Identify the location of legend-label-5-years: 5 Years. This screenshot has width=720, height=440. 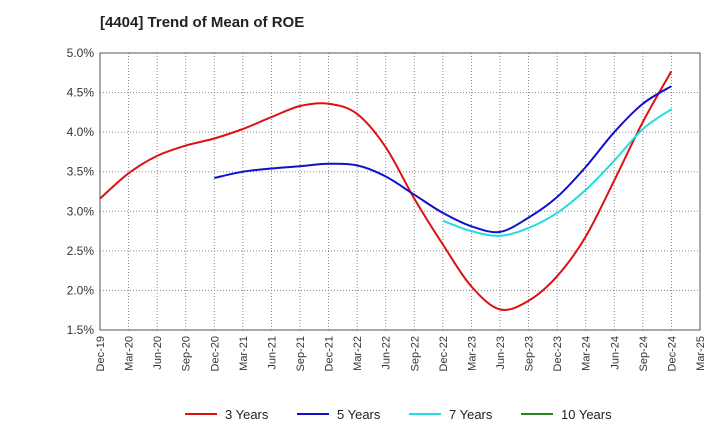
(359, 414).